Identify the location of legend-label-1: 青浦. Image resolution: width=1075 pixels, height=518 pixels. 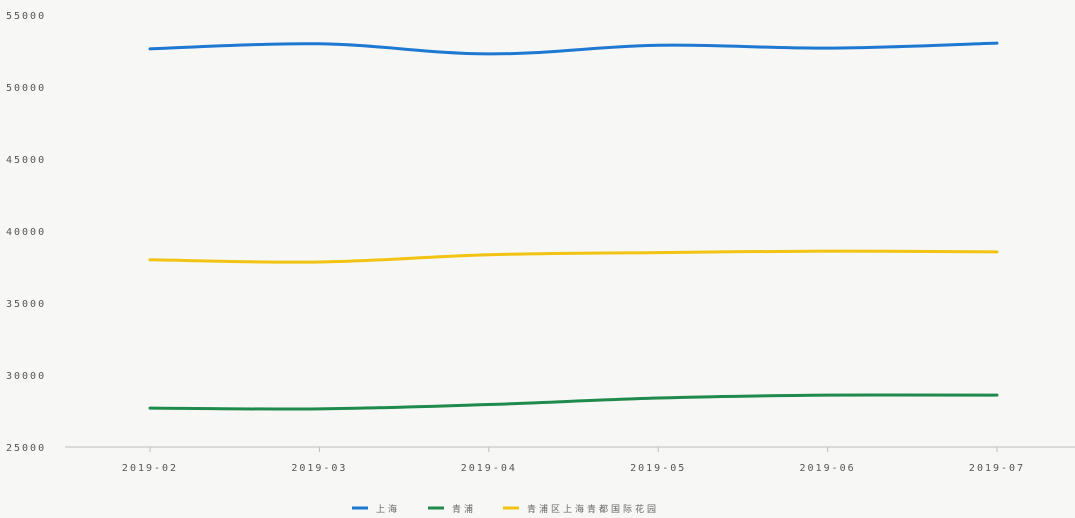
(464, 509).